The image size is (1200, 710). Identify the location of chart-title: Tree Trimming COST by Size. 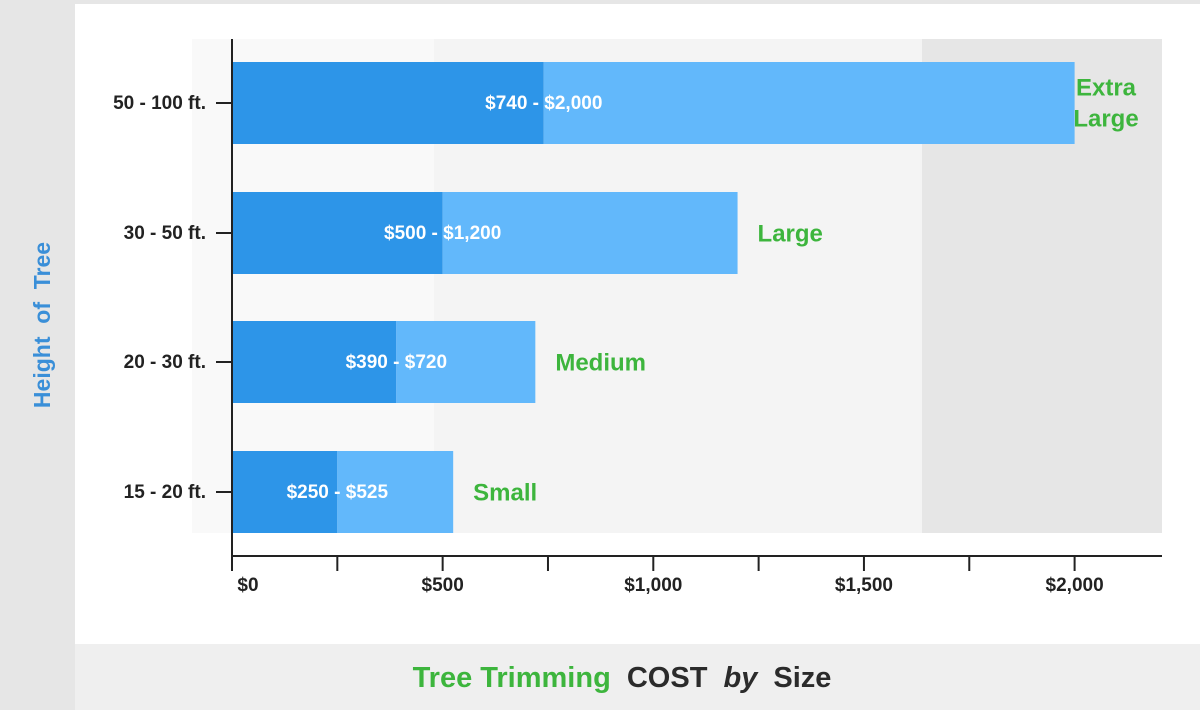
(622, 678).